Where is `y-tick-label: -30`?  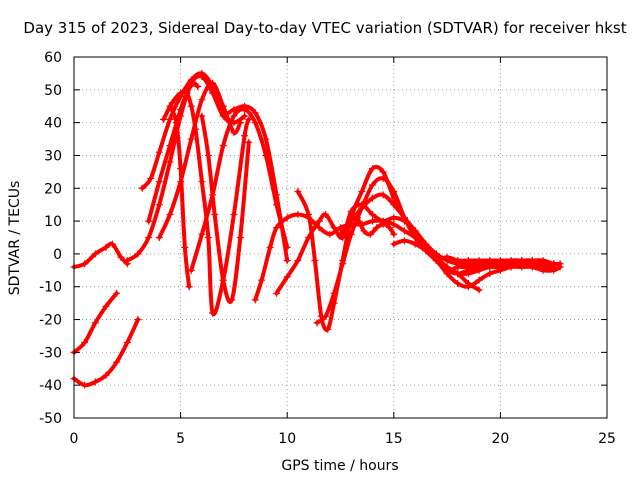 y-tick-label: -30 is located at coordinates (50, 353).